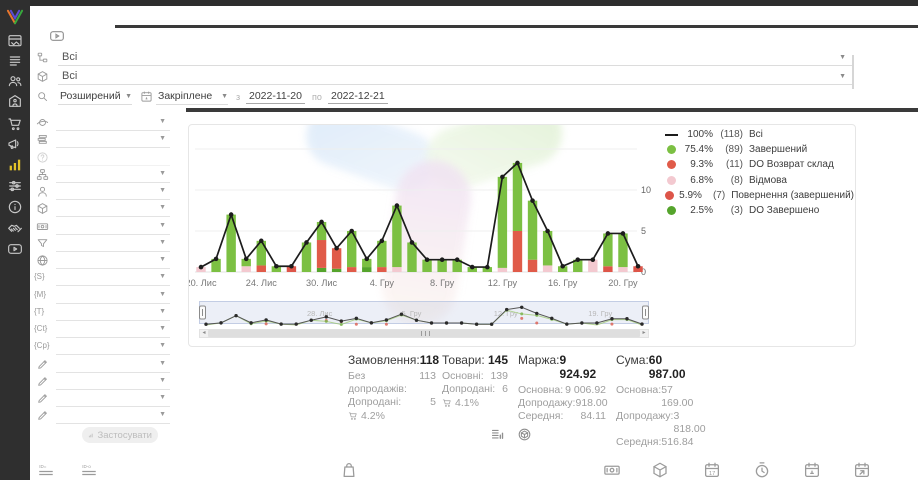  I want to click on video-tutorial-icon, so click(57, 36).